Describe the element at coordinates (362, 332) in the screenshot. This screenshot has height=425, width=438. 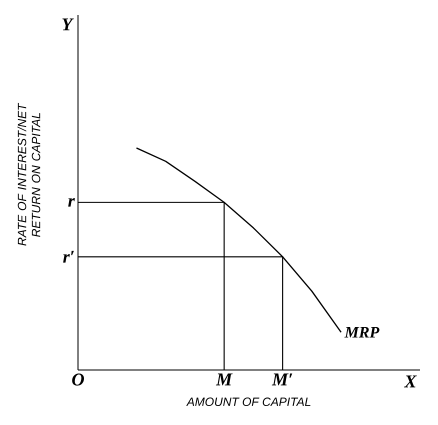
I see `series-label: MRP` at that location.